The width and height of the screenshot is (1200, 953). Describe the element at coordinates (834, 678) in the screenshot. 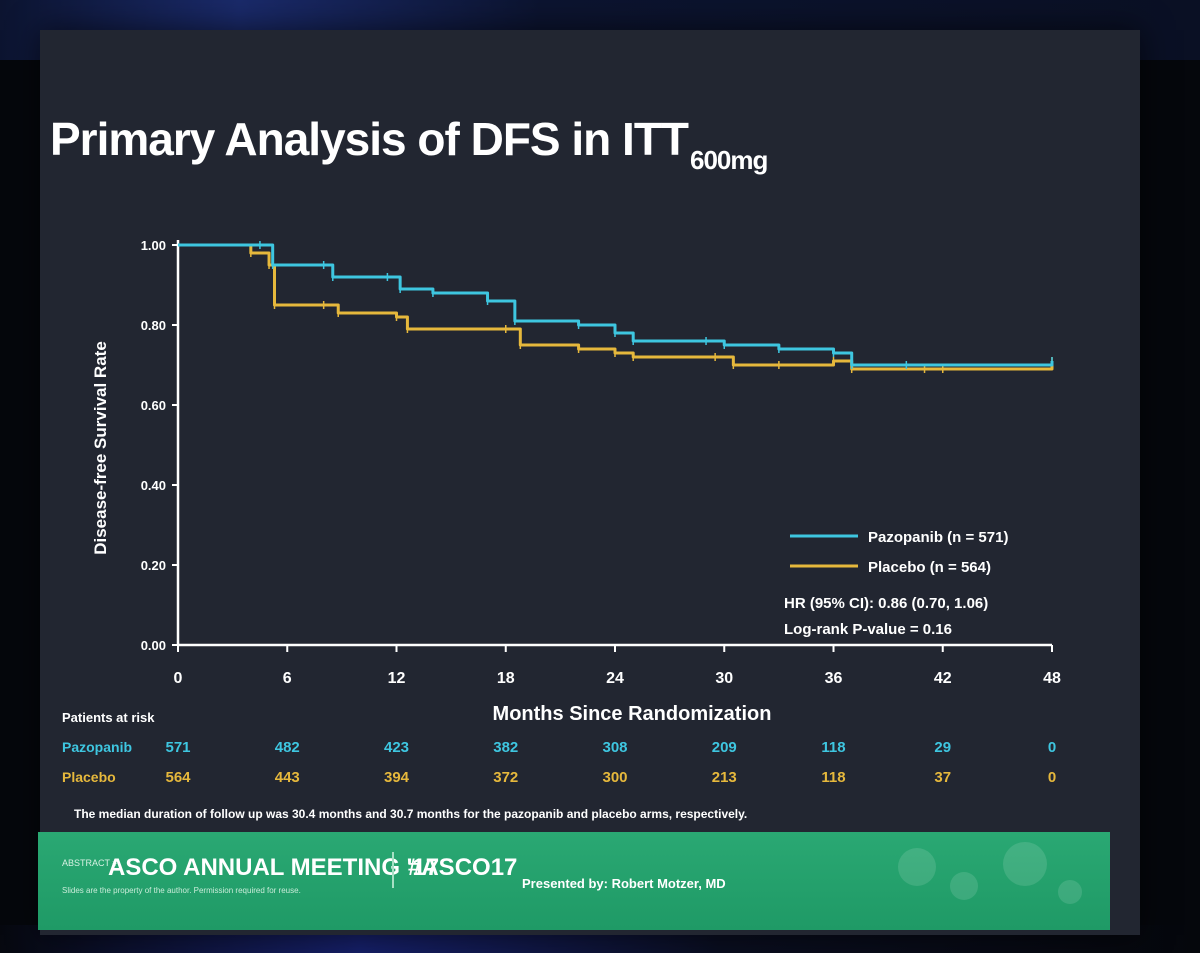

I see `x-tick-label: 36` at that location.